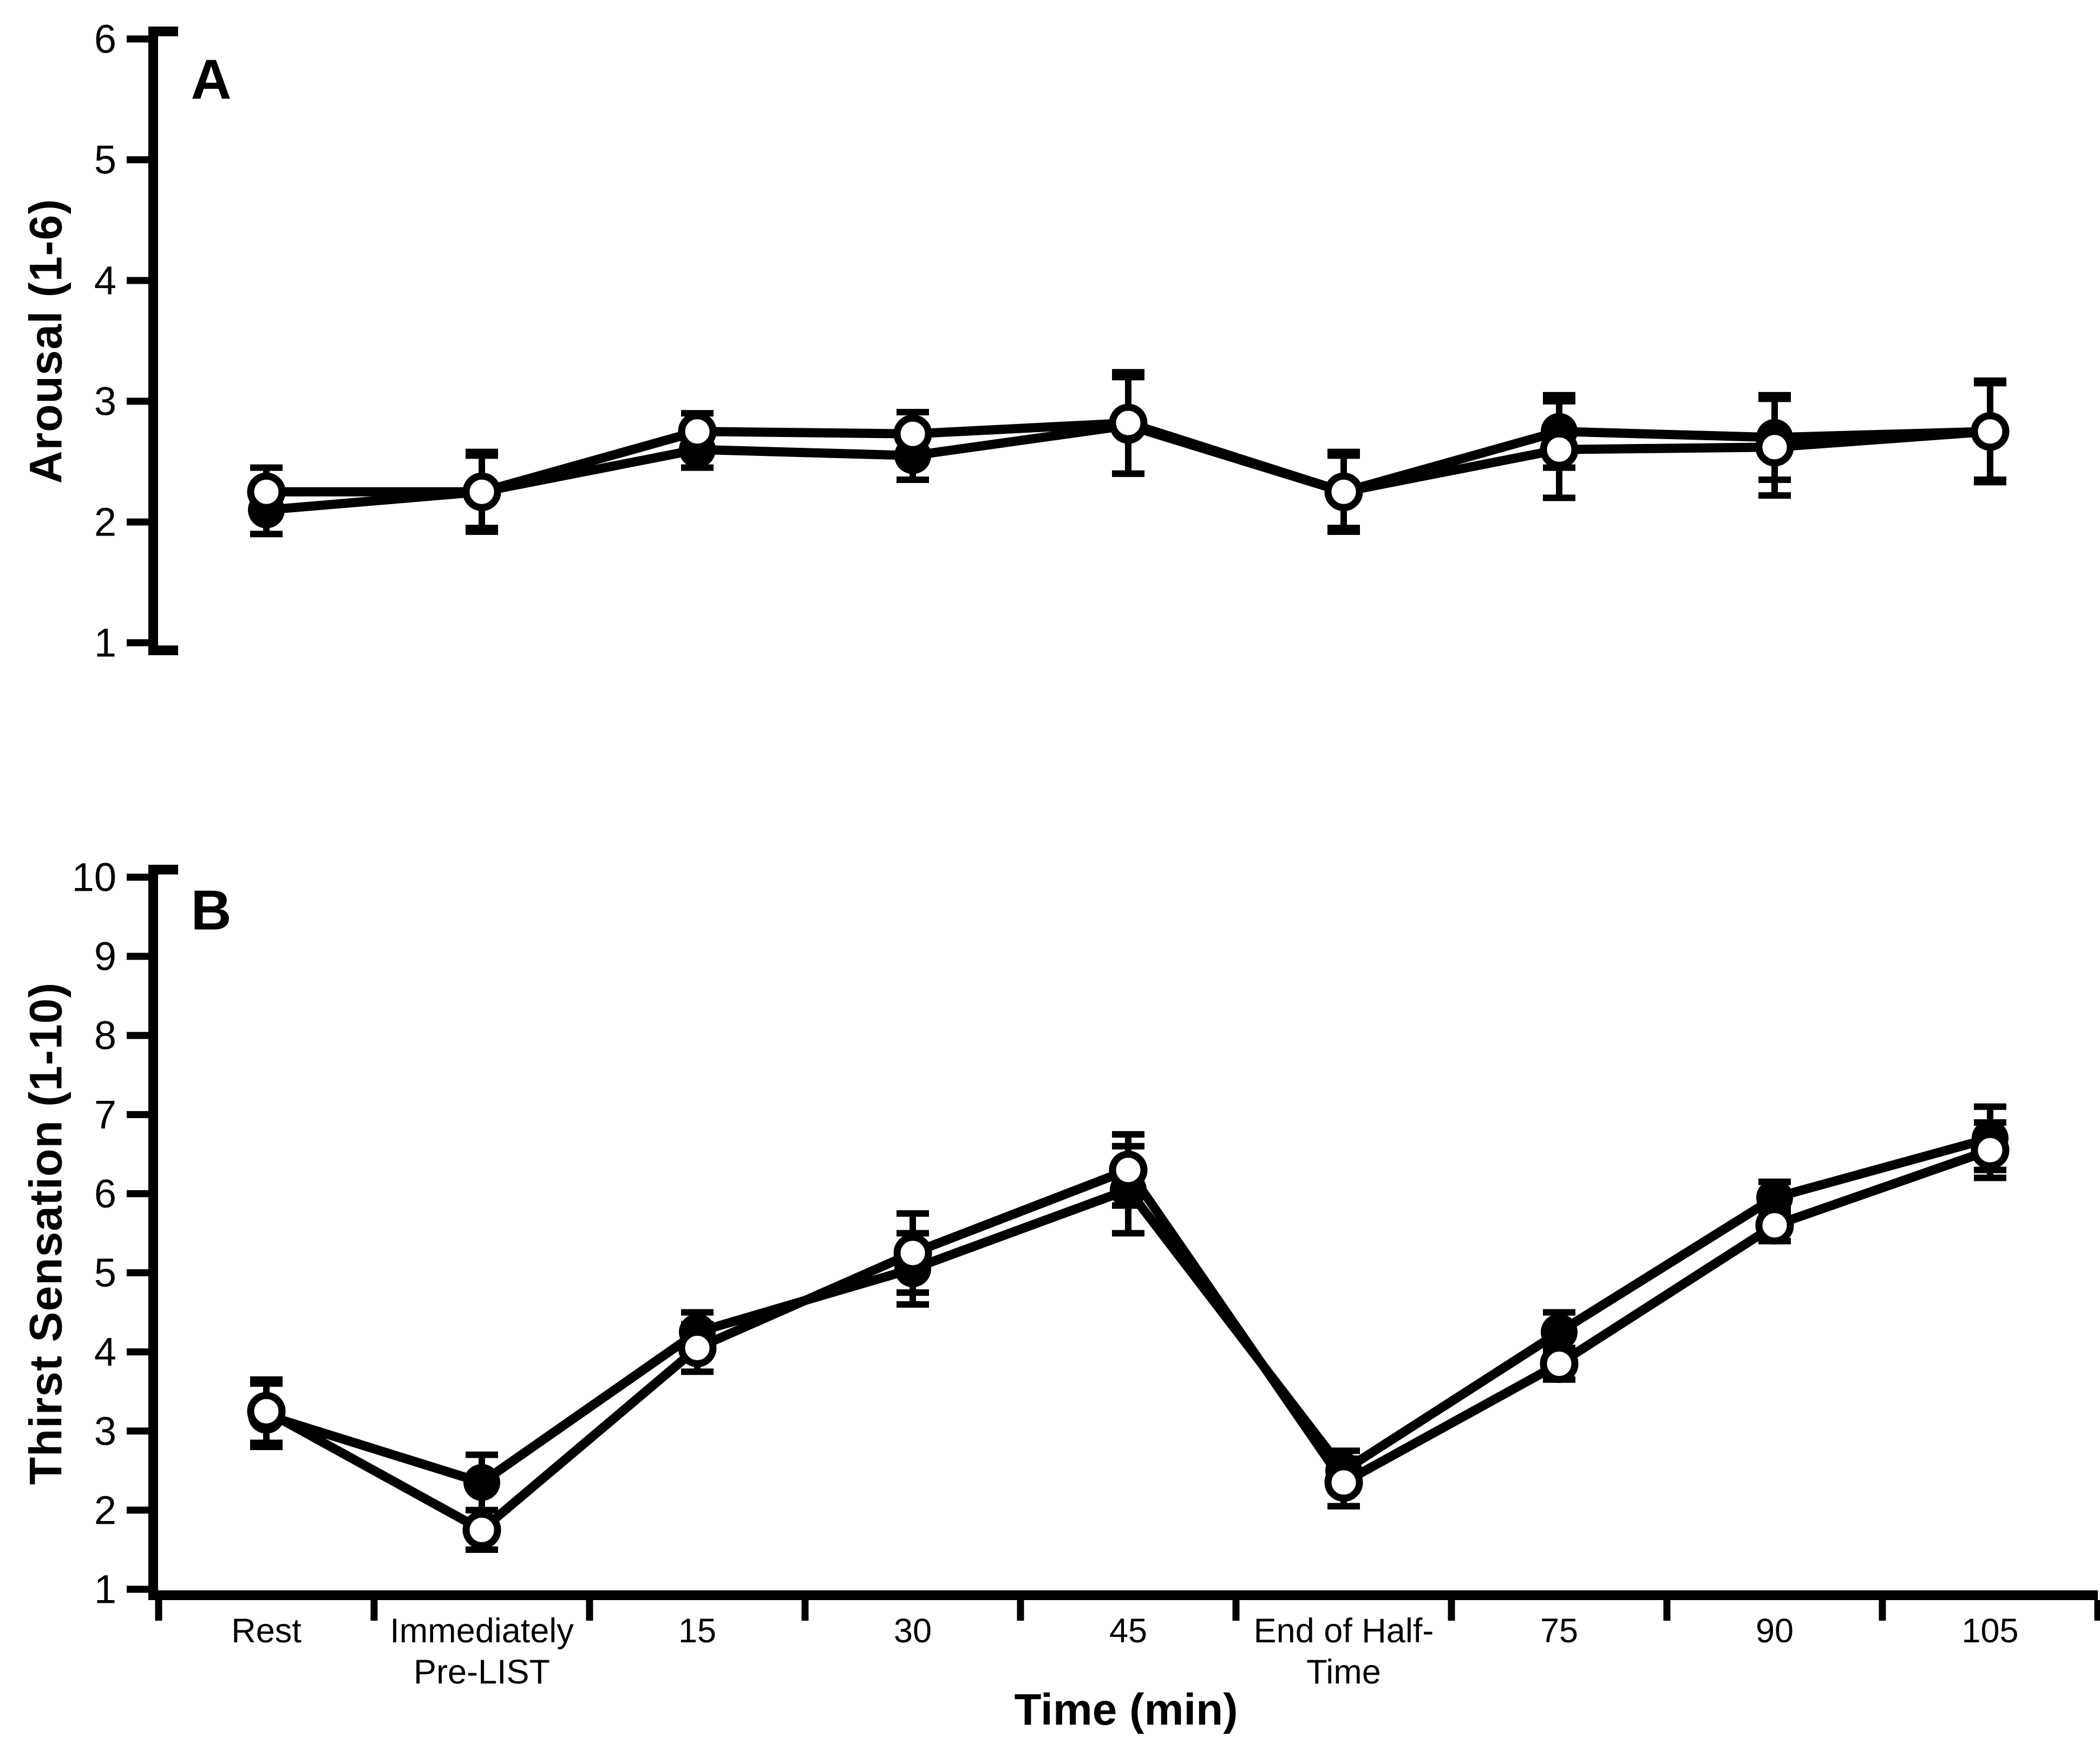 Image resolution: width=2100 pixels, height=1749 pixels. Describe the element at coordinates (105, 1035) in the screenshot. I see `y-tick-label: 8` at that location.